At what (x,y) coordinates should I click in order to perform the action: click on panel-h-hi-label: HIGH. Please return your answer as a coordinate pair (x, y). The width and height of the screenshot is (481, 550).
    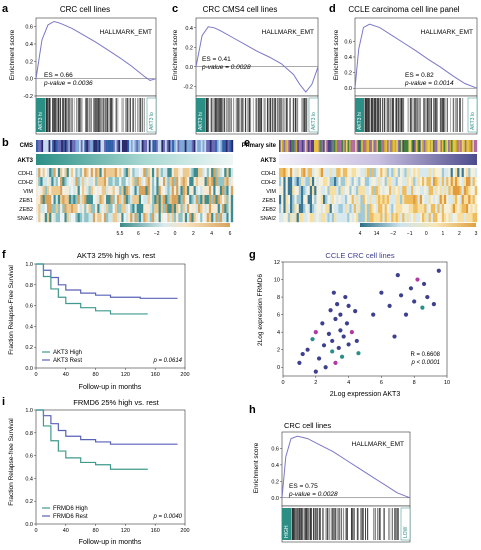
    Looking at the image, I should click on (287, 531).